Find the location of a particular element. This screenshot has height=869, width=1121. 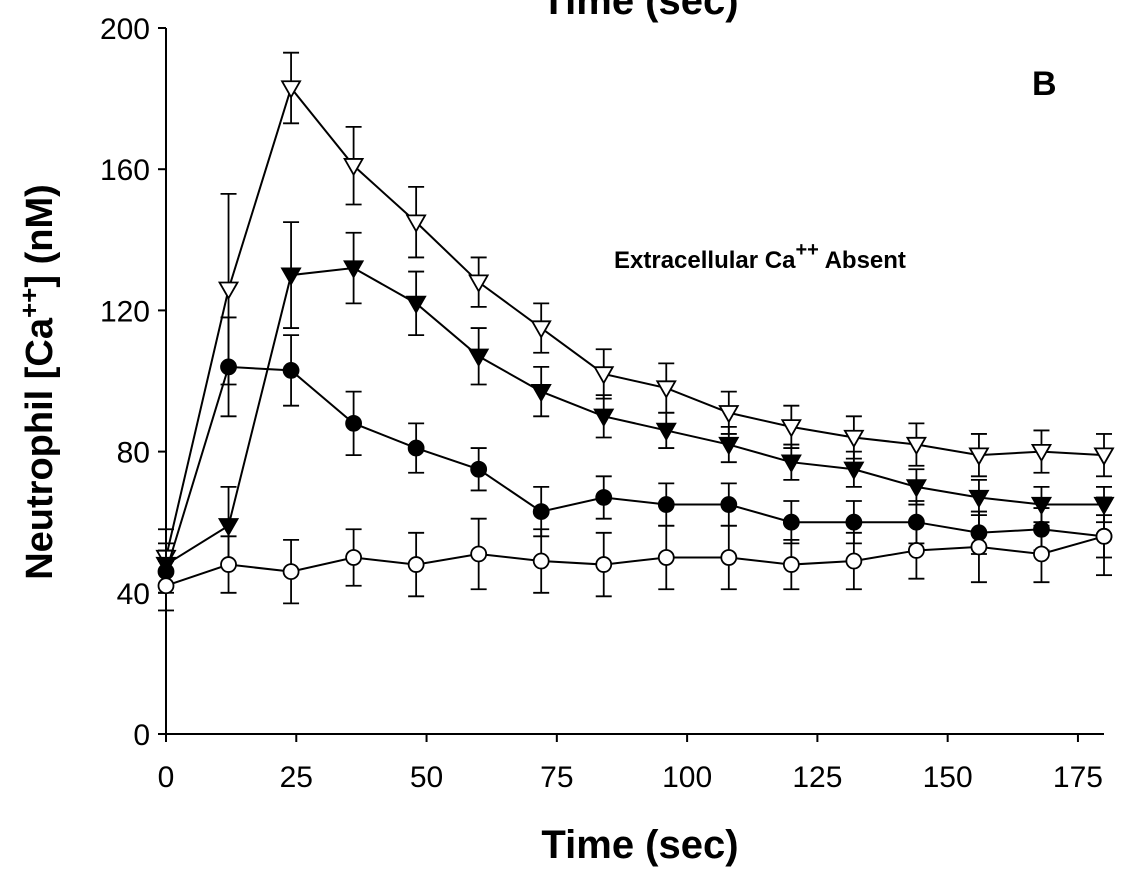

x-tick-label: 50 is located at coordinates (426, 777).